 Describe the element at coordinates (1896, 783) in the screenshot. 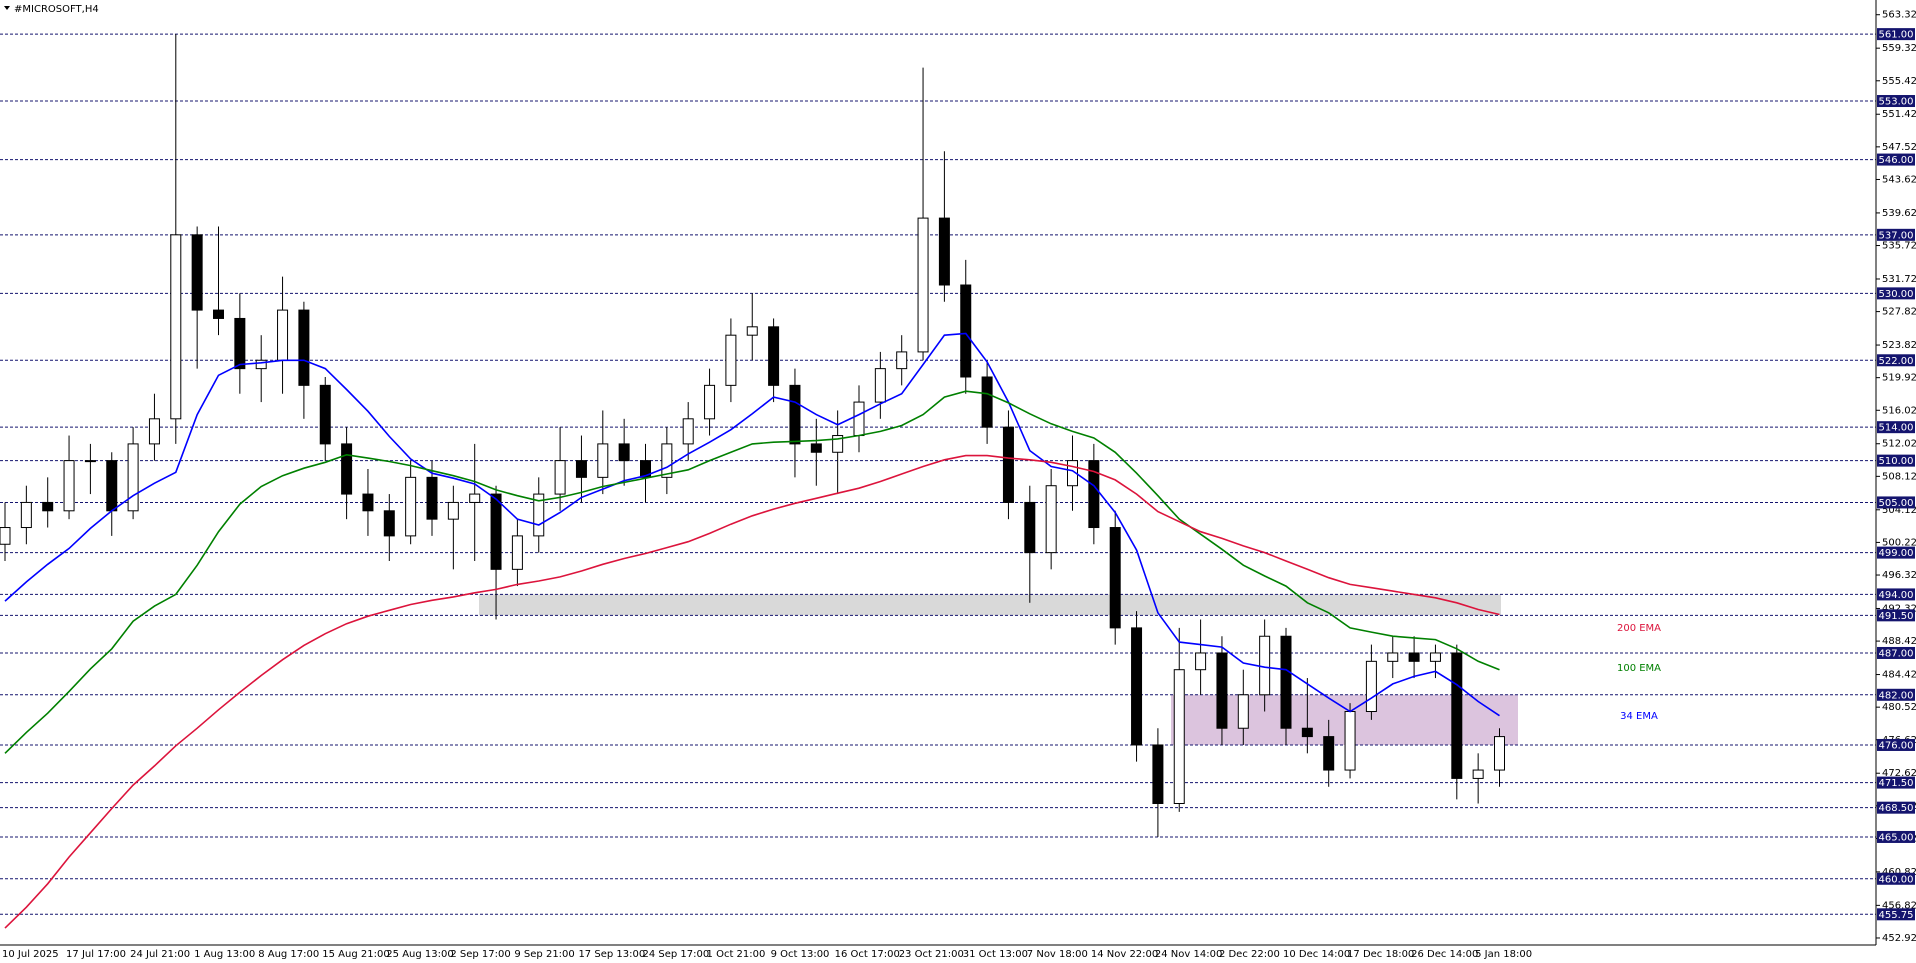

I see `level-label: 471.50` at that location.